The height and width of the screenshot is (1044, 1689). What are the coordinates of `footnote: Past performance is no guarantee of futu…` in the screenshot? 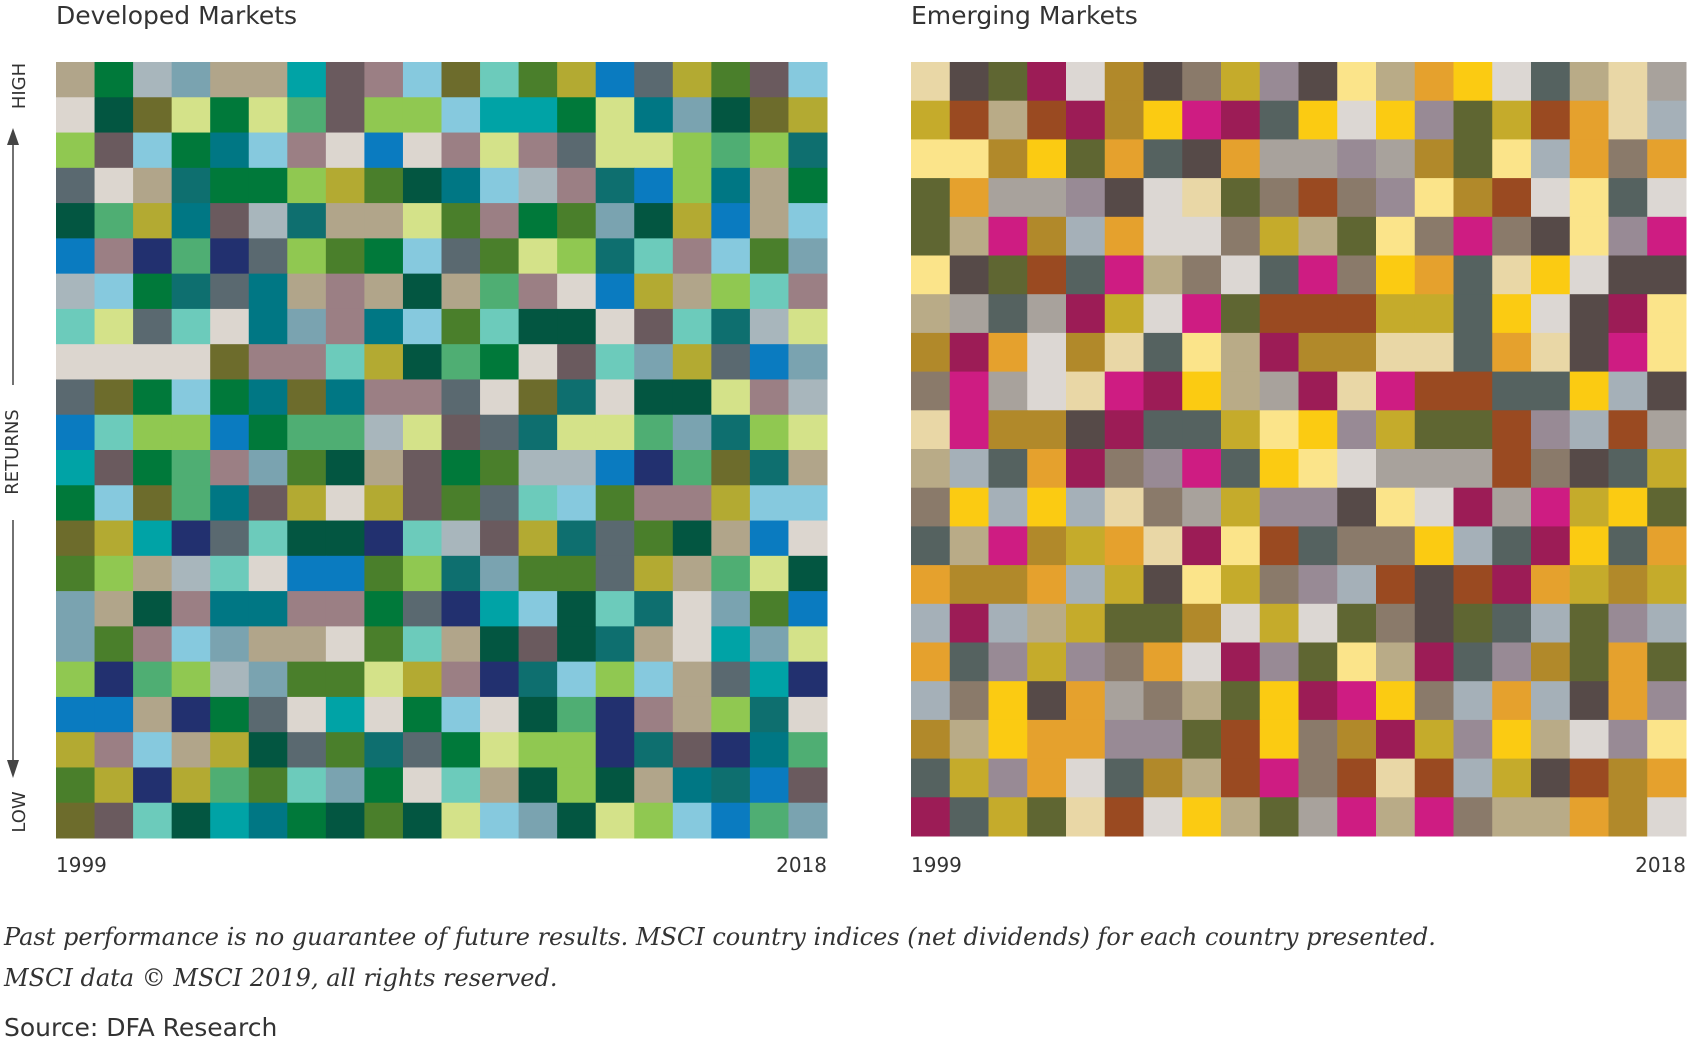 It's located at (719, 937).